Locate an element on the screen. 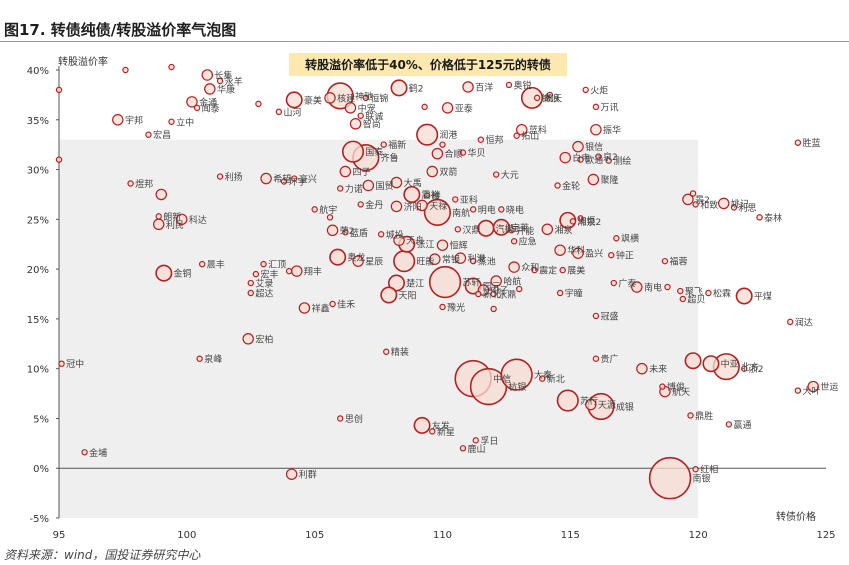  bubble-label: 测绘 is located at coordinates (622, 161).